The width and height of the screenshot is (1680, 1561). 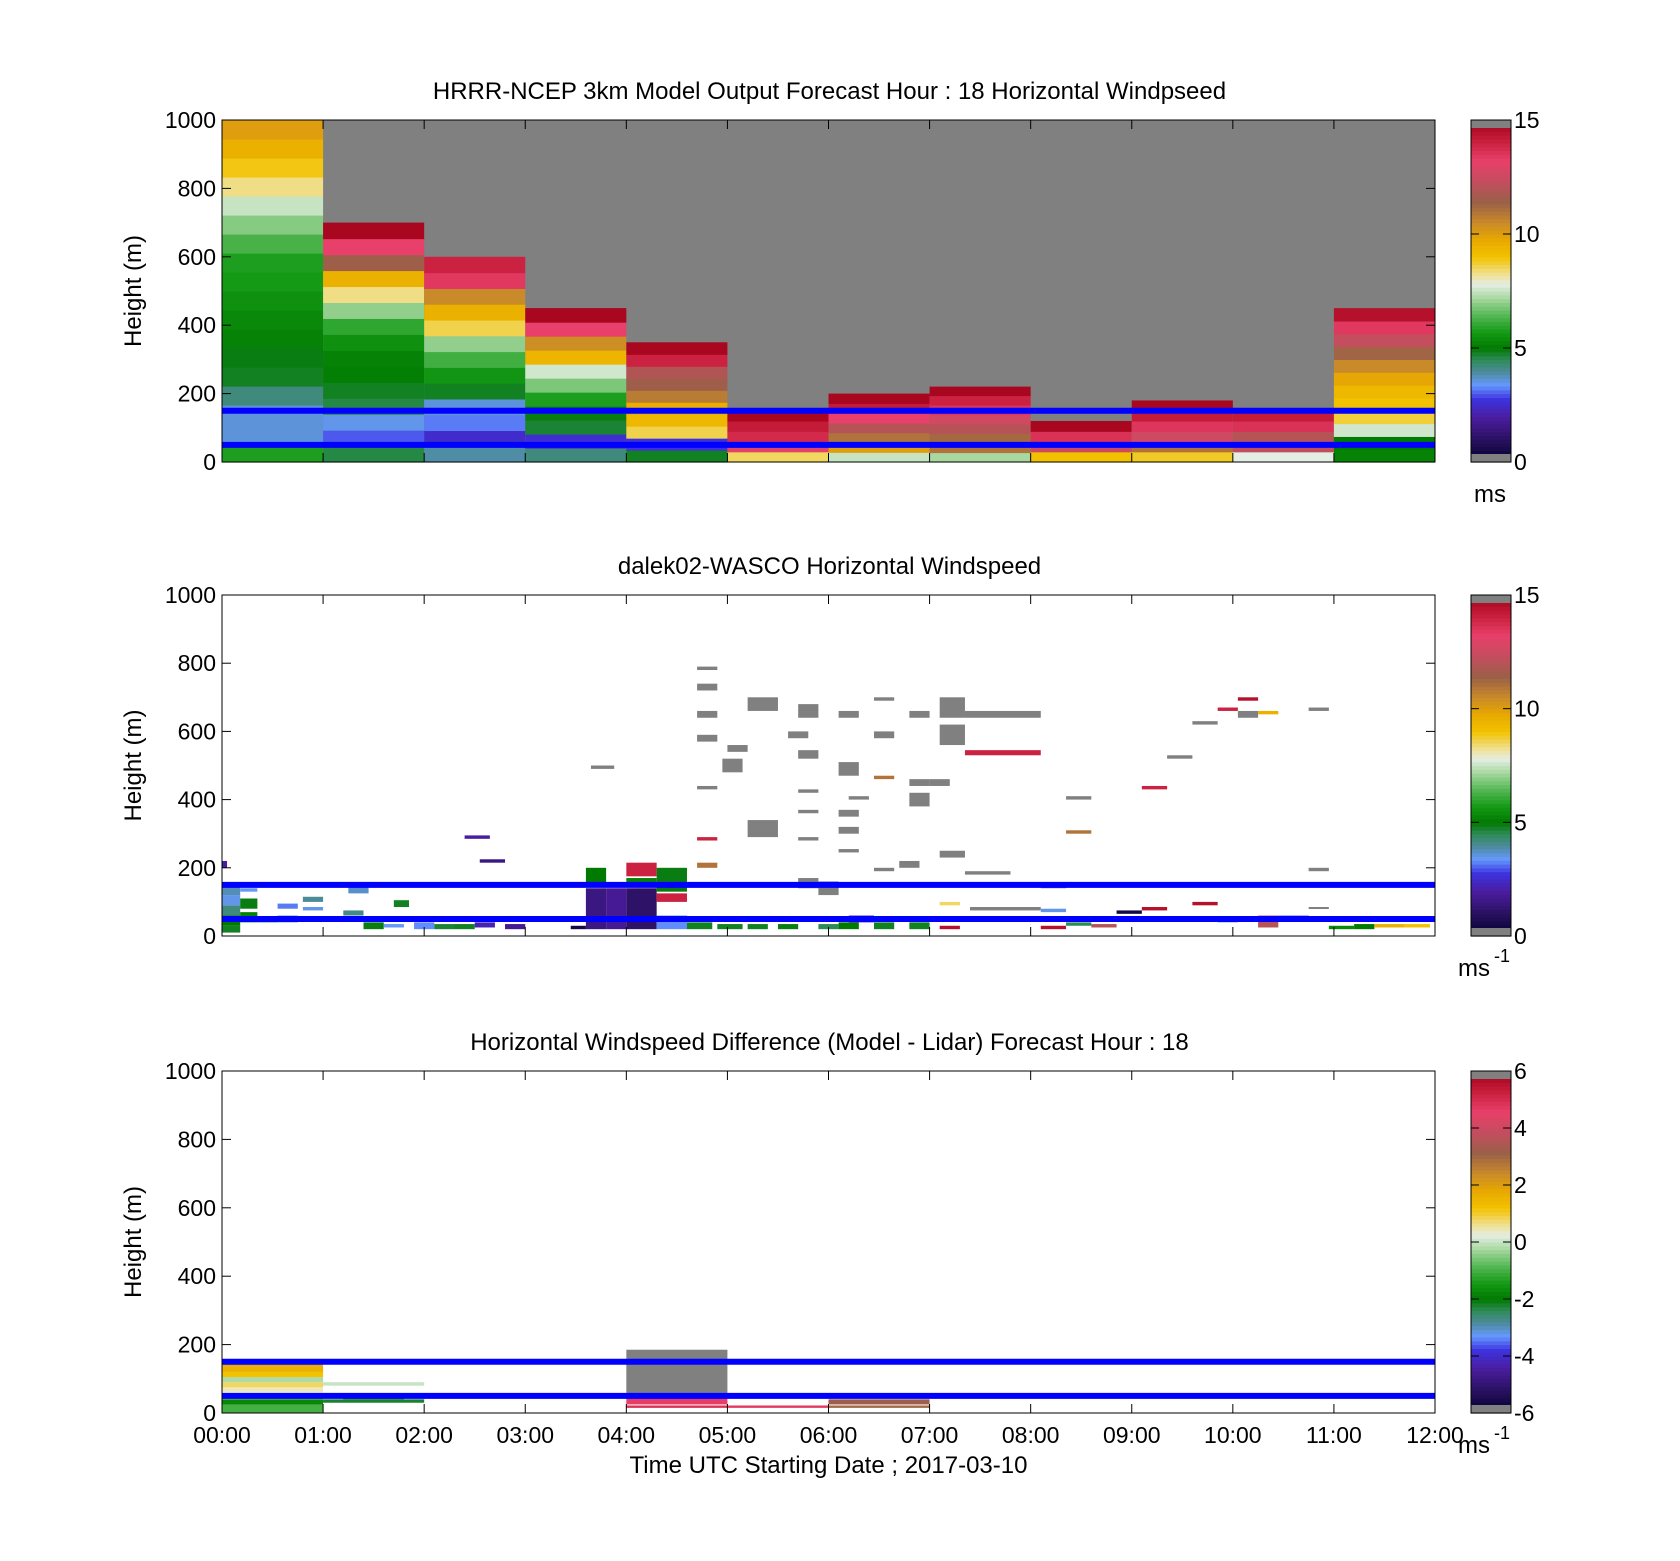 What do you see at coordinates (1491, 1075) in the screenshot?
I see `colorbar-cap` at bounding box center [1491, 1075].